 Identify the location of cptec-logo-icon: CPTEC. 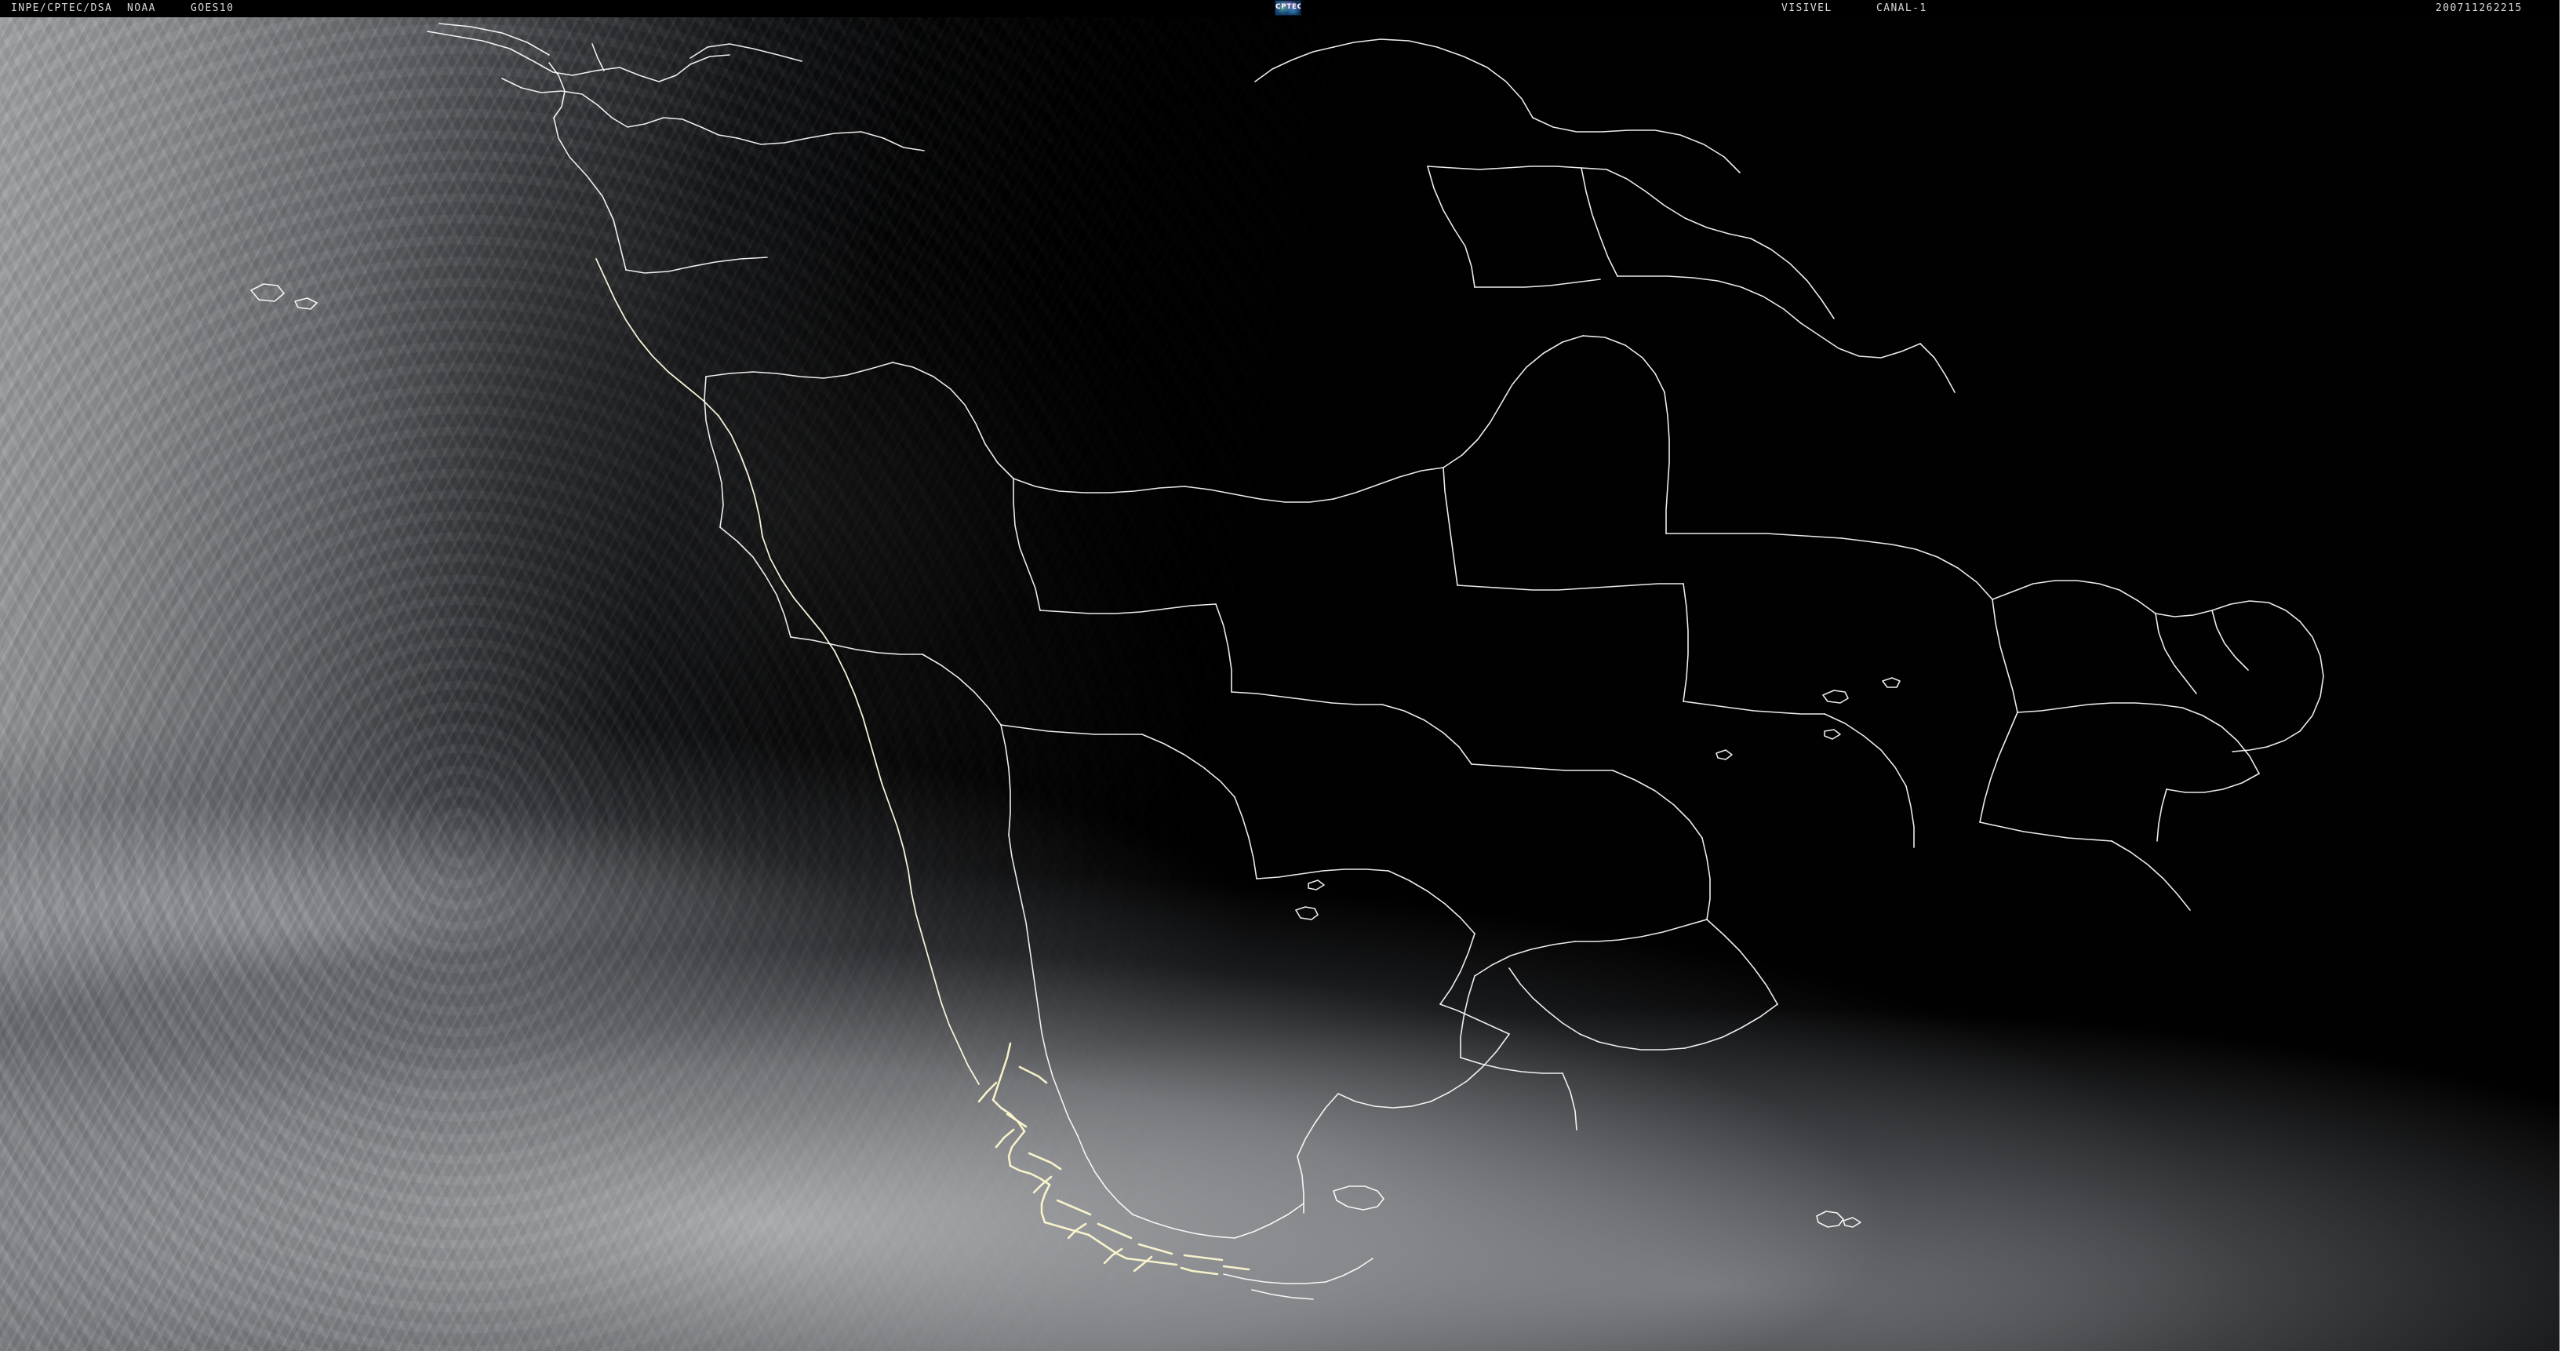
(1288, 8).